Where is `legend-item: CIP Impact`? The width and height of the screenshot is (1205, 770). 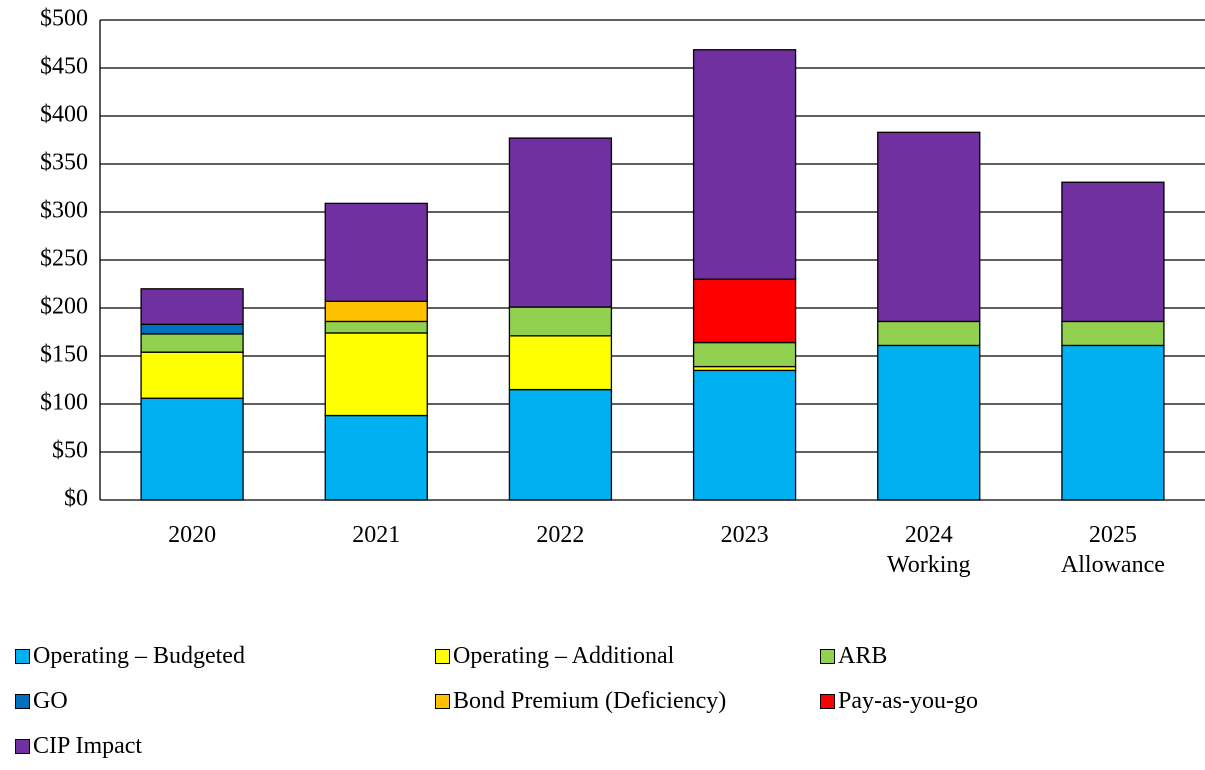
legend-item: CIP Impact is located at coordinates (78, 746).